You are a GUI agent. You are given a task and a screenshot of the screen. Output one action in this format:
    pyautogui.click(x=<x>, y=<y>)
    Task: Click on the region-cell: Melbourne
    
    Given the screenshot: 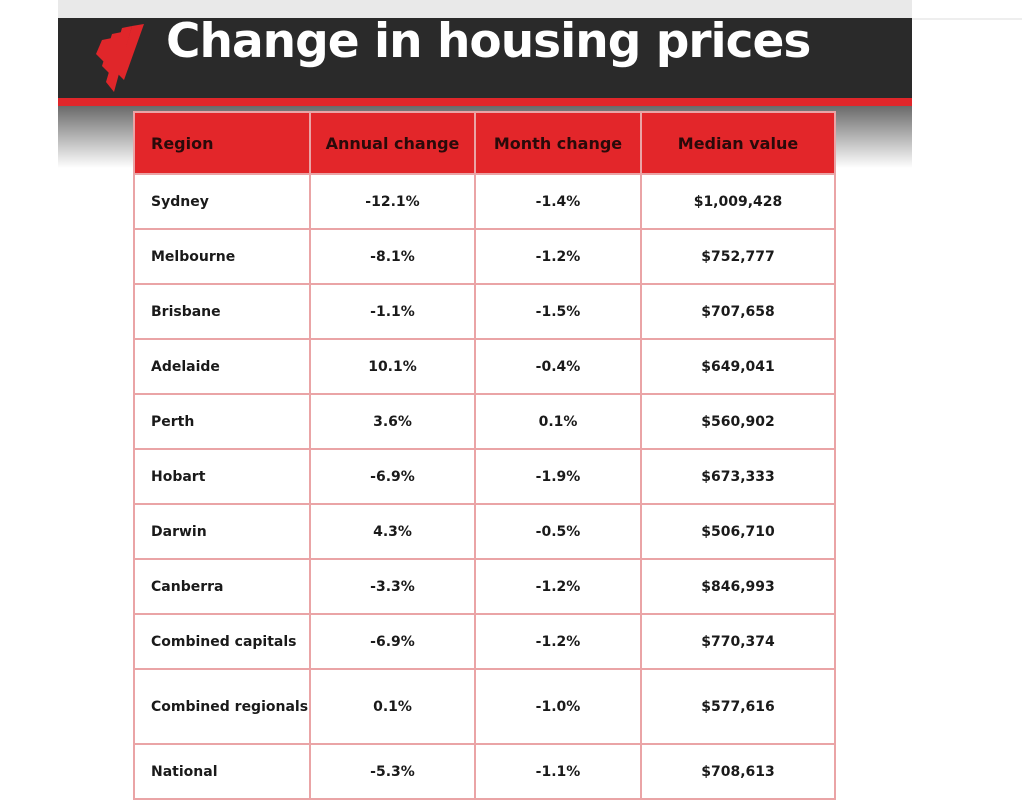 What is the action you would take?
    pyautogui.click(x=222, y=256)
    